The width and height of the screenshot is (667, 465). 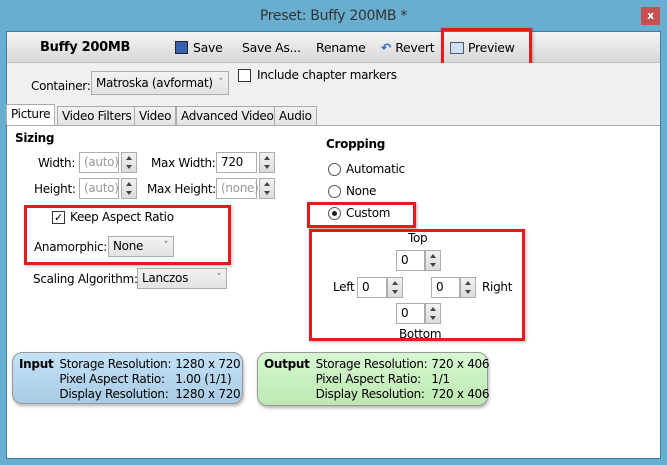 What do you see at coordinates (650, 16) in the screenshot?
I see `close-button: x` at bounding box center [650, 16].